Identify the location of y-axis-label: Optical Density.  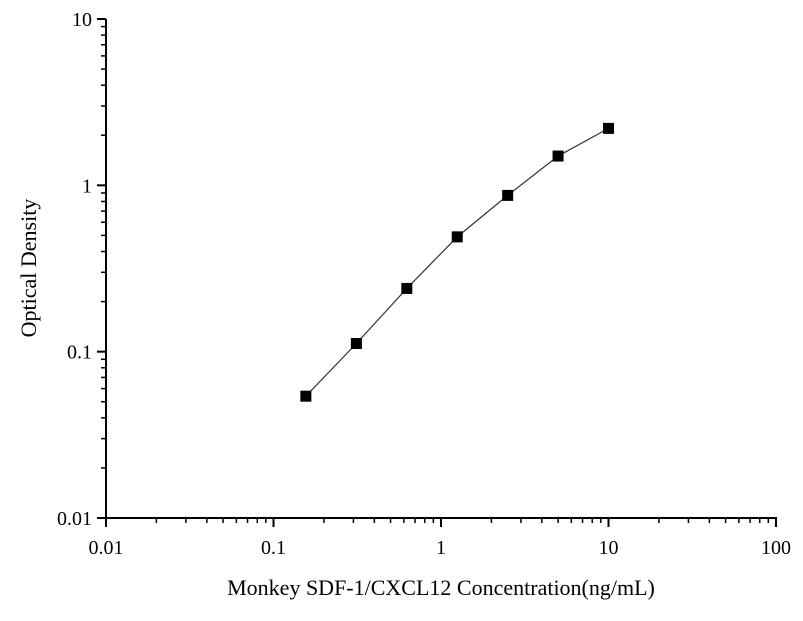
(28, 268).